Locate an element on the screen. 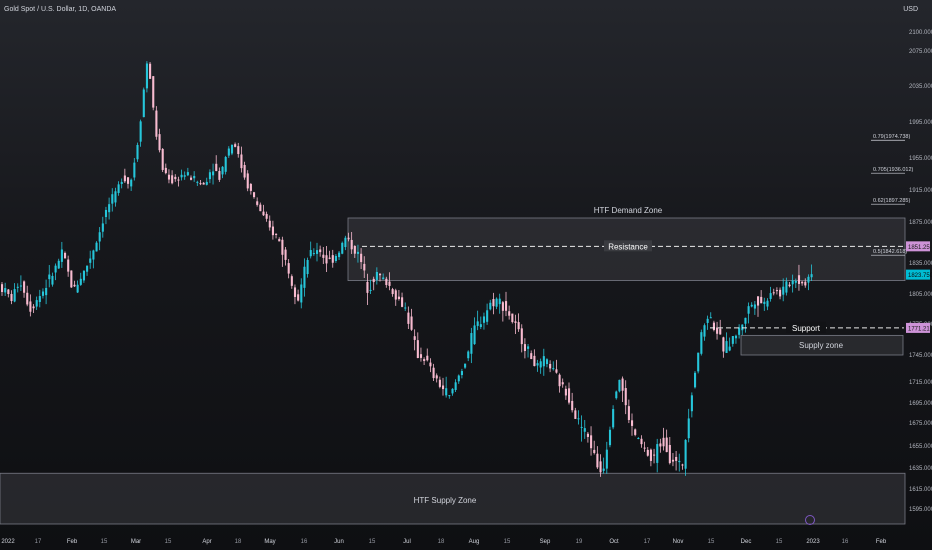 This screenshot has height=550, width=932. y-tick-label: 2100.000 is located at coordinates (920, 33).